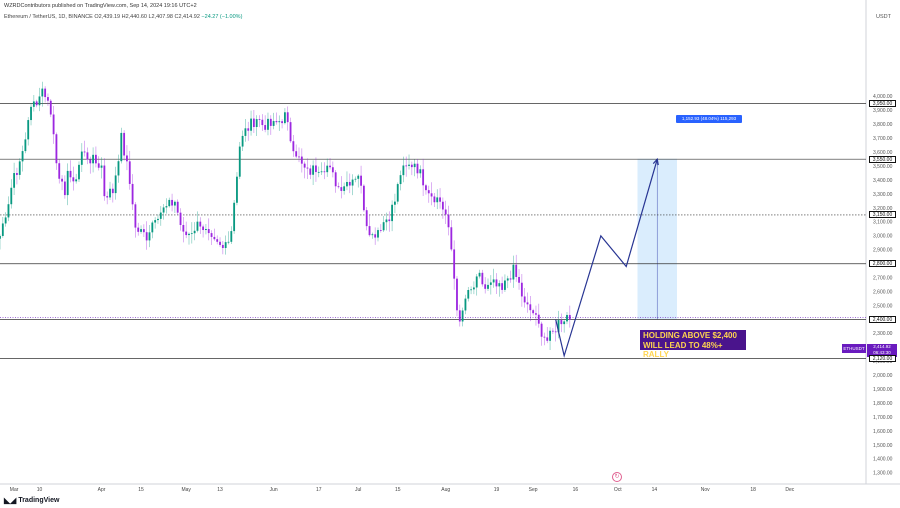 The width and height of the screenshot is (900, 508). What do you see at coordinates (617, 477) in the screenshot?
I see `replay-icon: ↻` at bounding box center [617, 477].